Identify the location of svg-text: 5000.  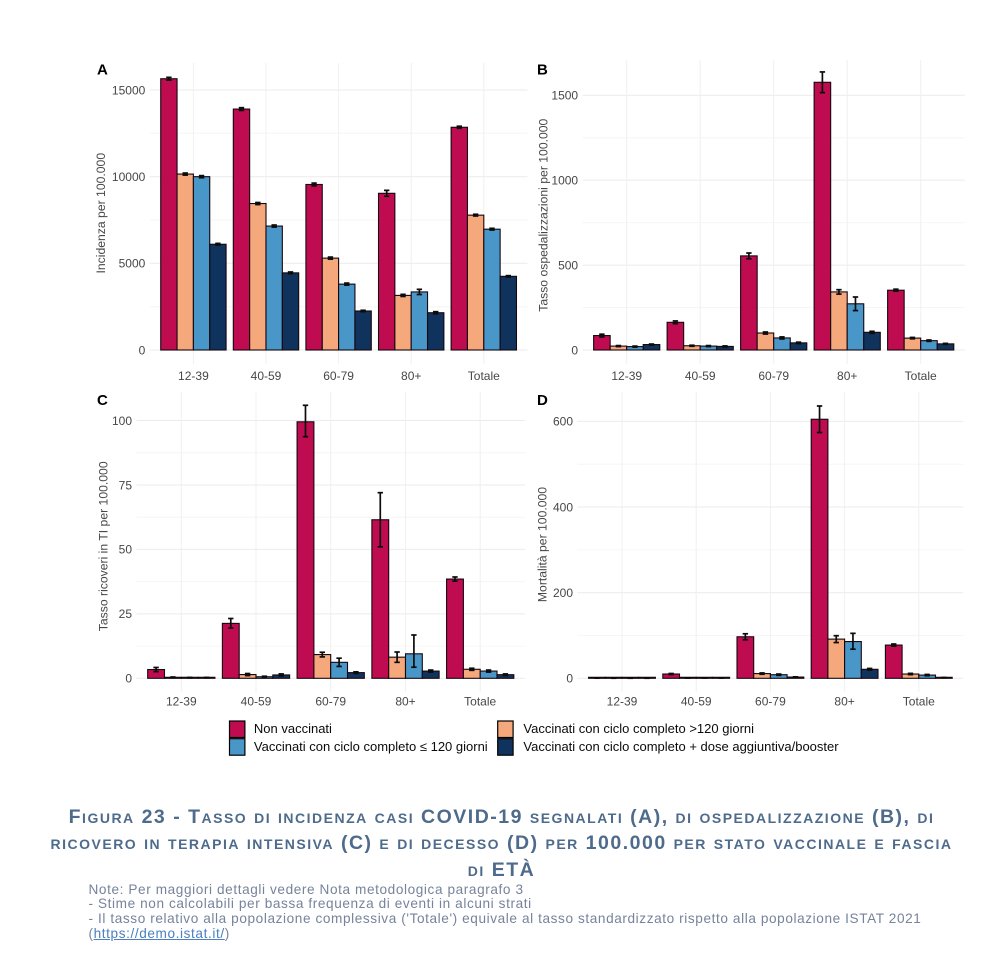
(132, 264).